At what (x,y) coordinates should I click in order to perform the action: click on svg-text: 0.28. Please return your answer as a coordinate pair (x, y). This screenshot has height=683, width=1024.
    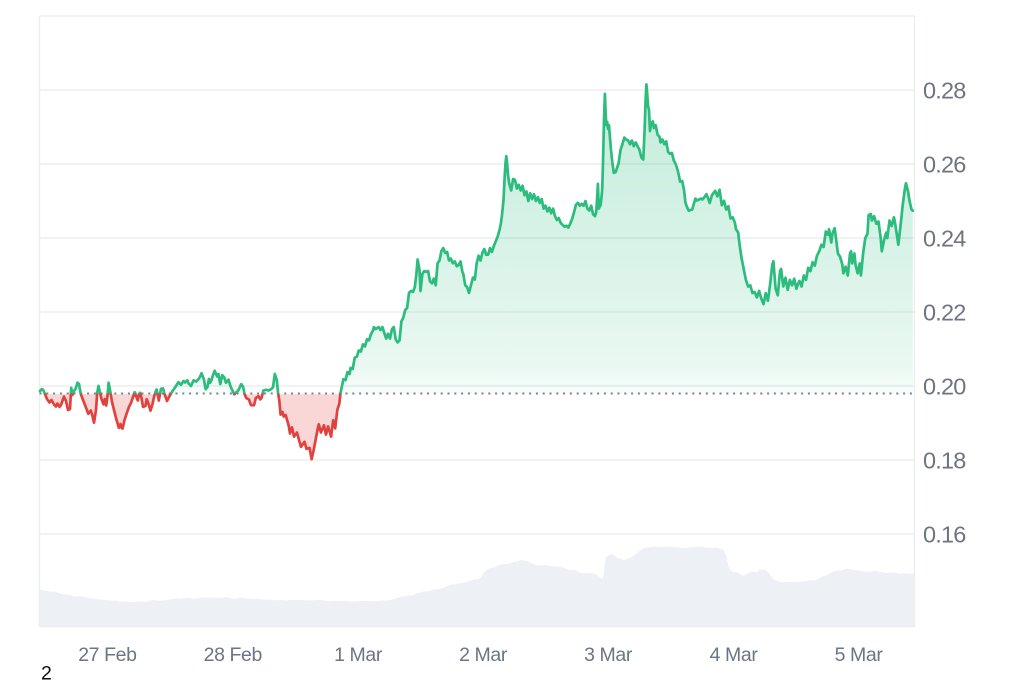
    Looking at the image, I should click on (944, 91).